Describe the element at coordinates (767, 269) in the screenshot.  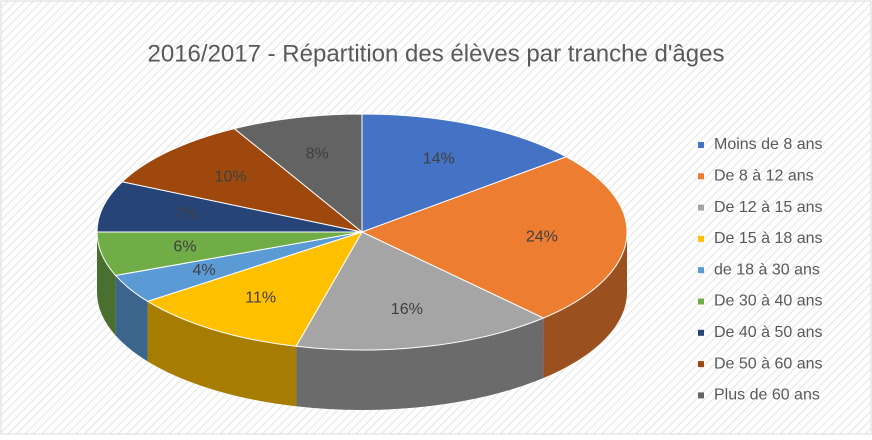
I see `legend-label: de 18 à 30 ans` at that location.